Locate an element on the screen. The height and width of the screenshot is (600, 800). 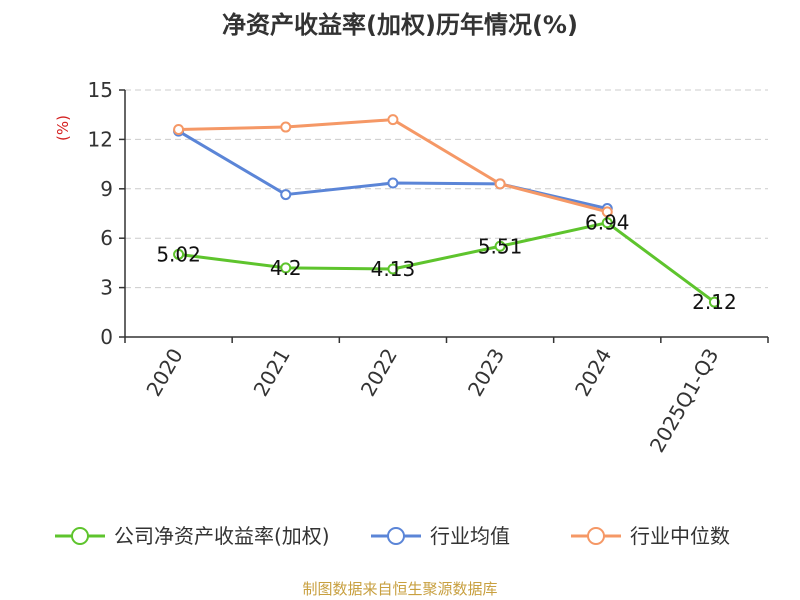
x-tick-label: 2023 is located at coordinates (486, 372).